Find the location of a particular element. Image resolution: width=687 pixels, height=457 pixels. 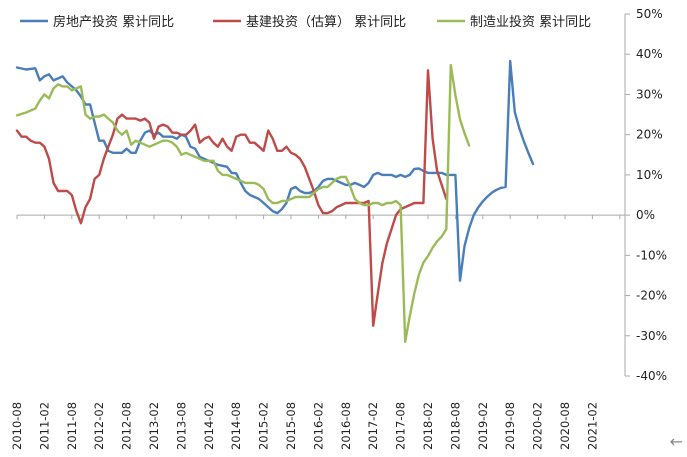

y-tick-label: 40% is located at coordinates (649, 54).